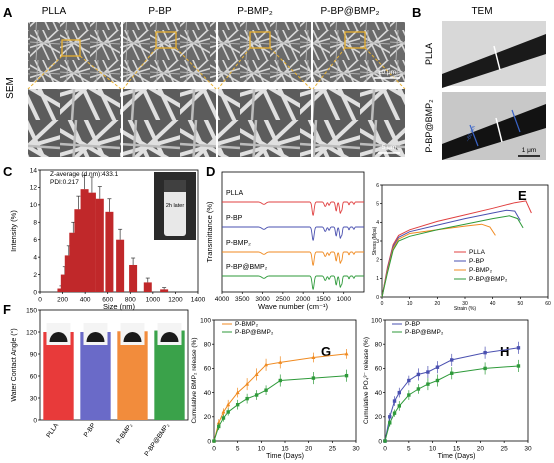  Describe the element at coordinates (31, 310) in the screenshot. I see `chart-f-ytick-label: 150` at that location.